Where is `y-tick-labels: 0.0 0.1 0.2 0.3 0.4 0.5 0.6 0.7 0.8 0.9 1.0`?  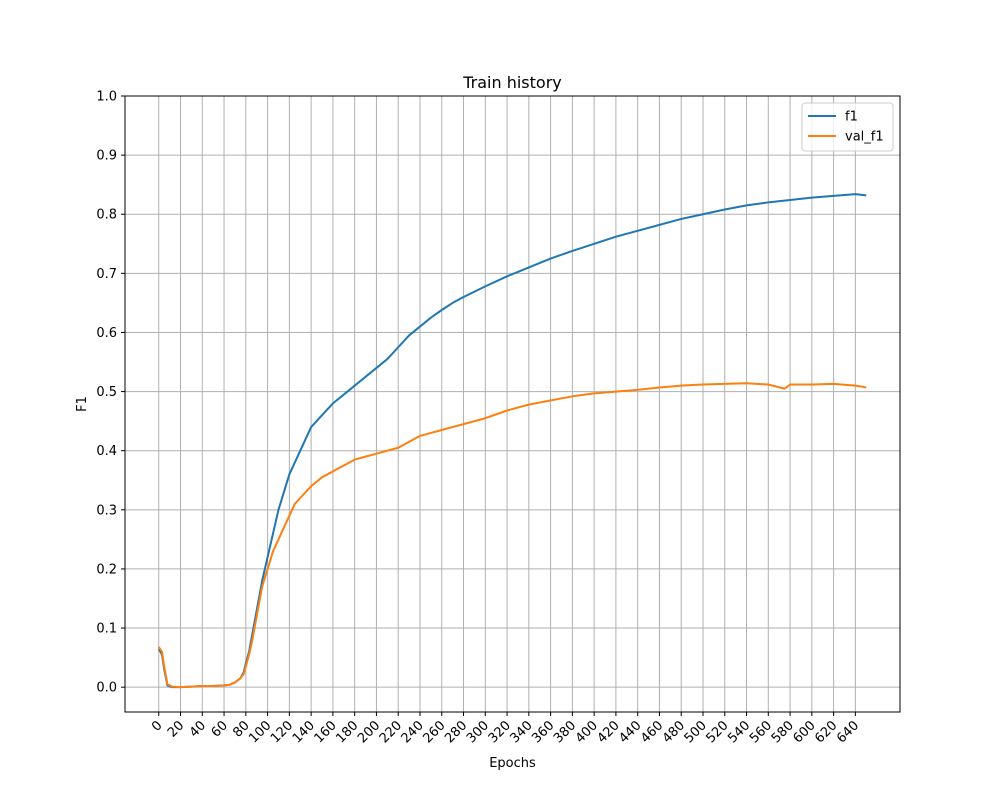 y-tick-labels: 0.0 0.1 0.2 0.3 0.4 0.5 0.6 0.7 0.8 0.9 1.0 is located at coordinates (106, 393).